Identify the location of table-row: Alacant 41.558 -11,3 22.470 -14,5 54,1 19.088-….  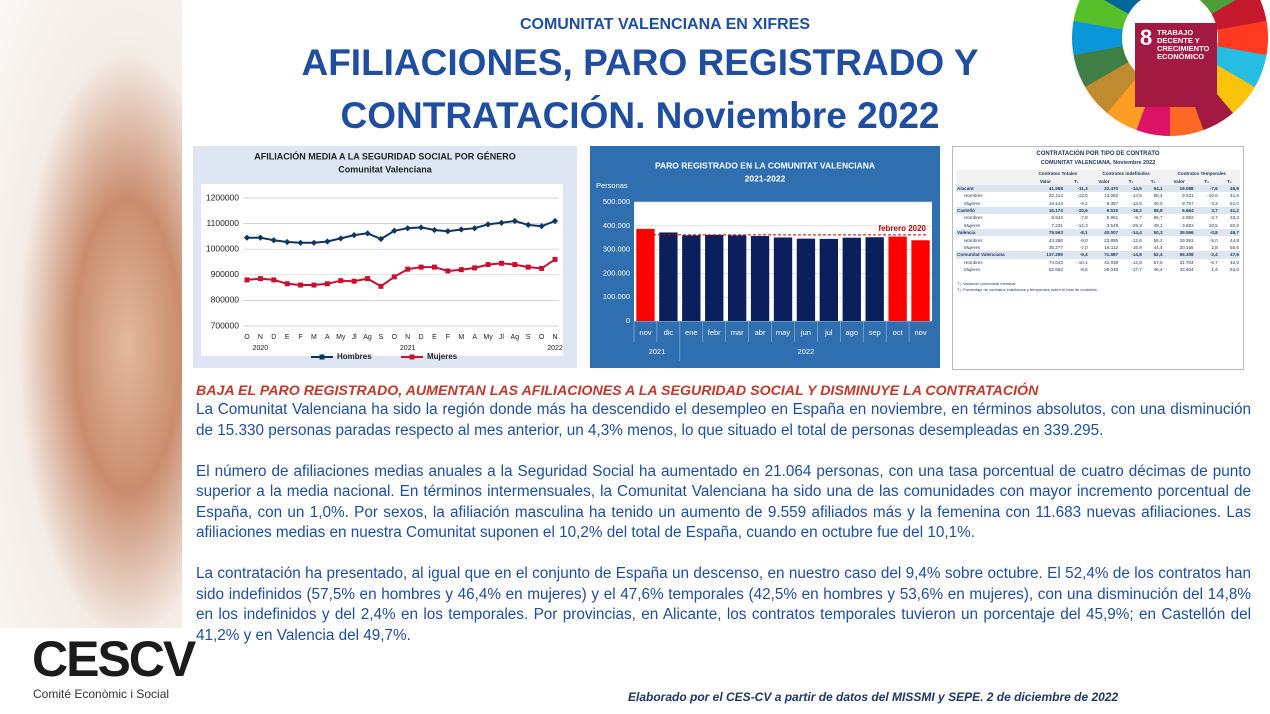
(1098, 188).